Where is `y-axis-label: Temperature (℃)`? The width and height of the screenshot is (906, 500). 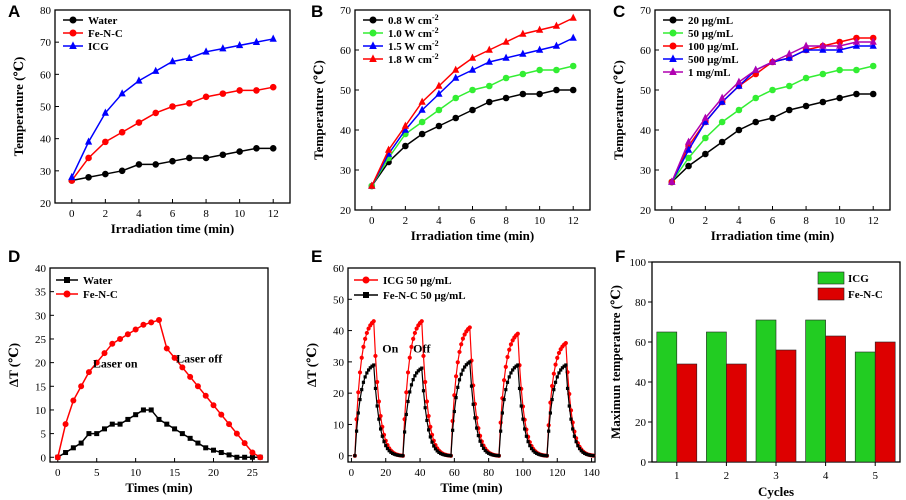
y-axis-label: Temperature (℃) is located at coordinates (618, 110).